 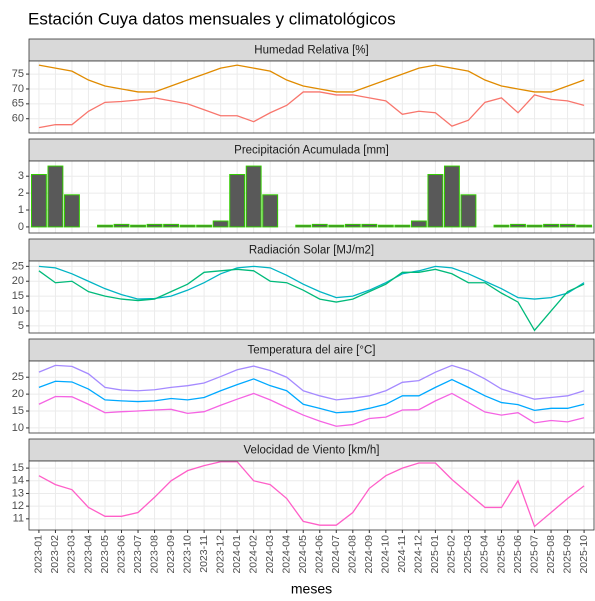 What do you see at coordinates (154, 554) in the screenshot?
I see `x-tick-label: 2023-08` at bounding box center [154, 554].